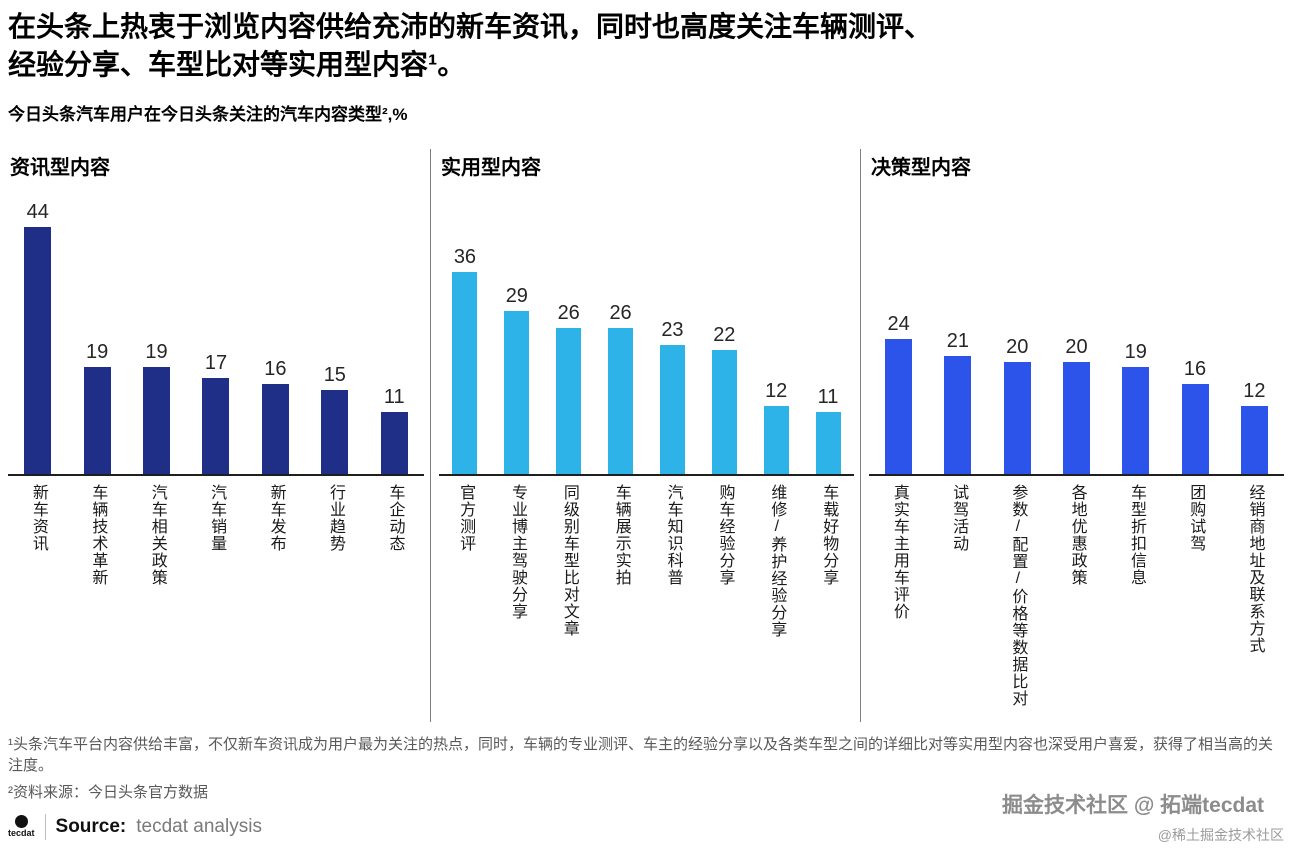 The image size is (1290, 849). I want to click on bar-value-label: 23, so click(672, 329).